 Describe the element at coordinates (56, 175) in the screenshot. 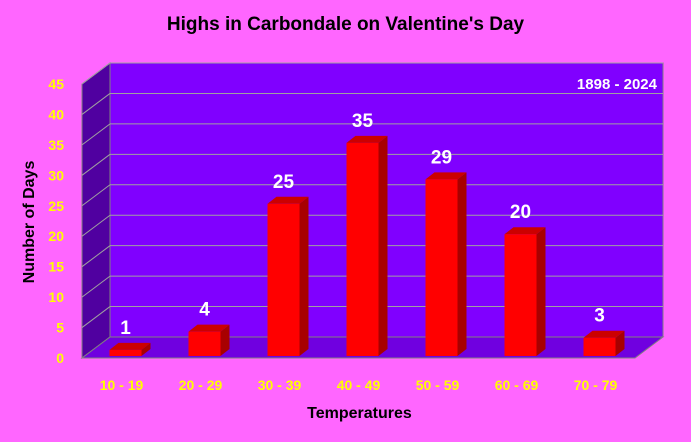

I see `y-tick-label: 30` at that location.